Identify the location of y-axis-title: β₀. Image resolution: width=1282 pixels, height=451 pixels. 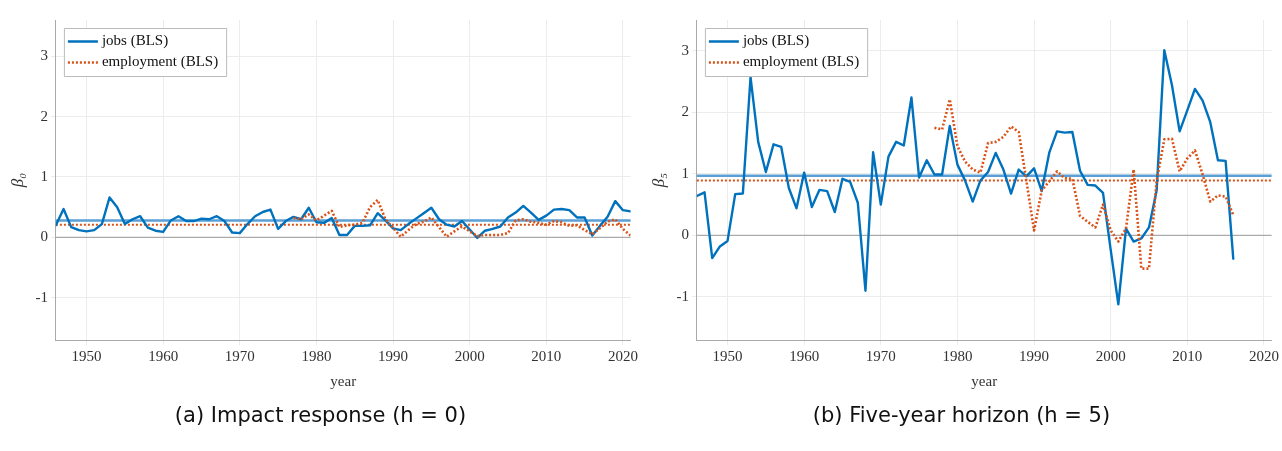
(17, 180).